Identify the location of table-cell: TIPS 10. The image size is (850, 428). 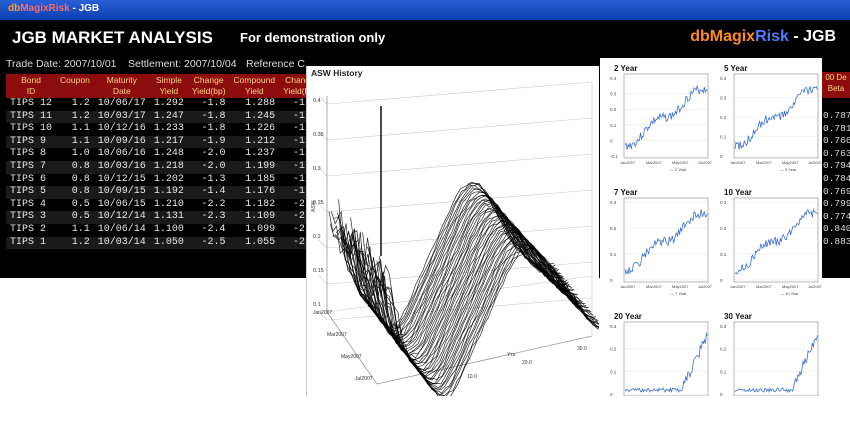
(31, 129).